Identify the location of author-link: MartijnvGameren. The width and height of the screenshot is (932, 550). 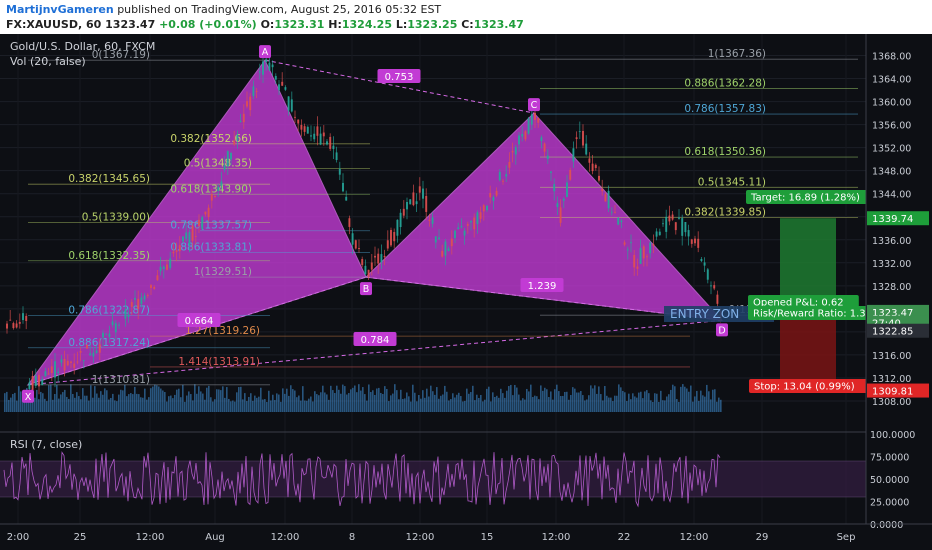
(60, 9).